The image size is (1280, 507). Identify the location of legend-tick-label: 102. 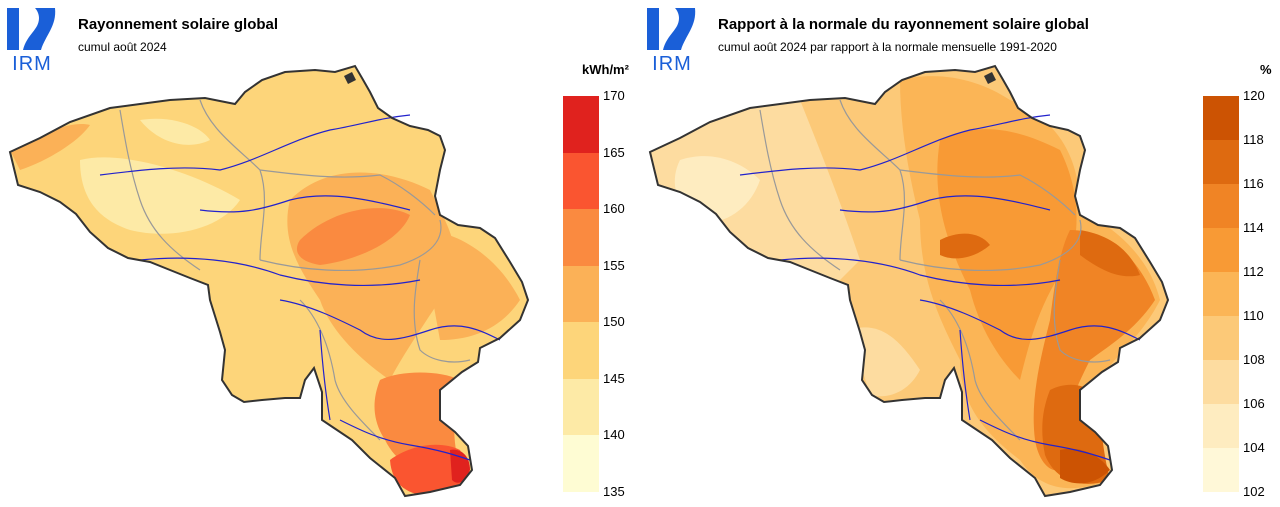
(1254, 491).